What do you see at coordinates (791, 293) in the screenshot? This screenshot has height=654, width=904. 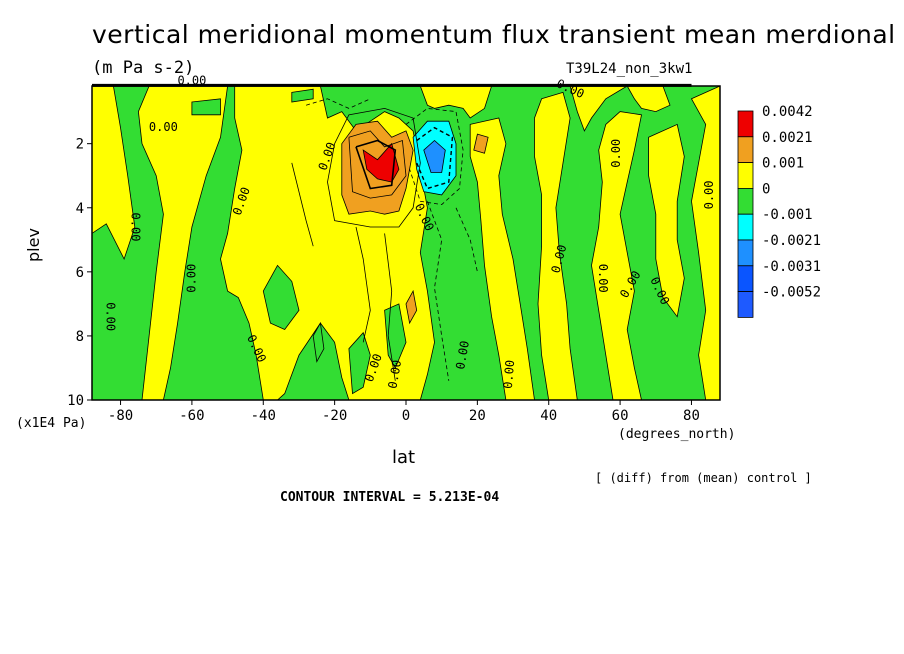 I see `legend-label-8: -0.0052` at bounding box center [791, 293].